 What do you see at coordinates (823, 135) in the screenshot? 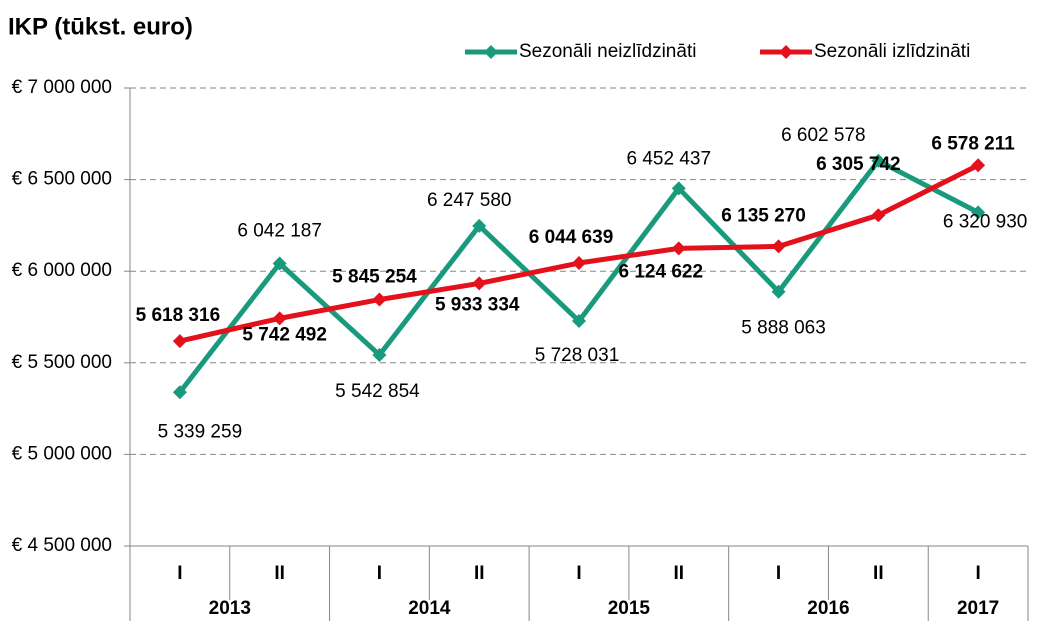
I see `data-label: 6 602 578` at bounding box center [823, 135].